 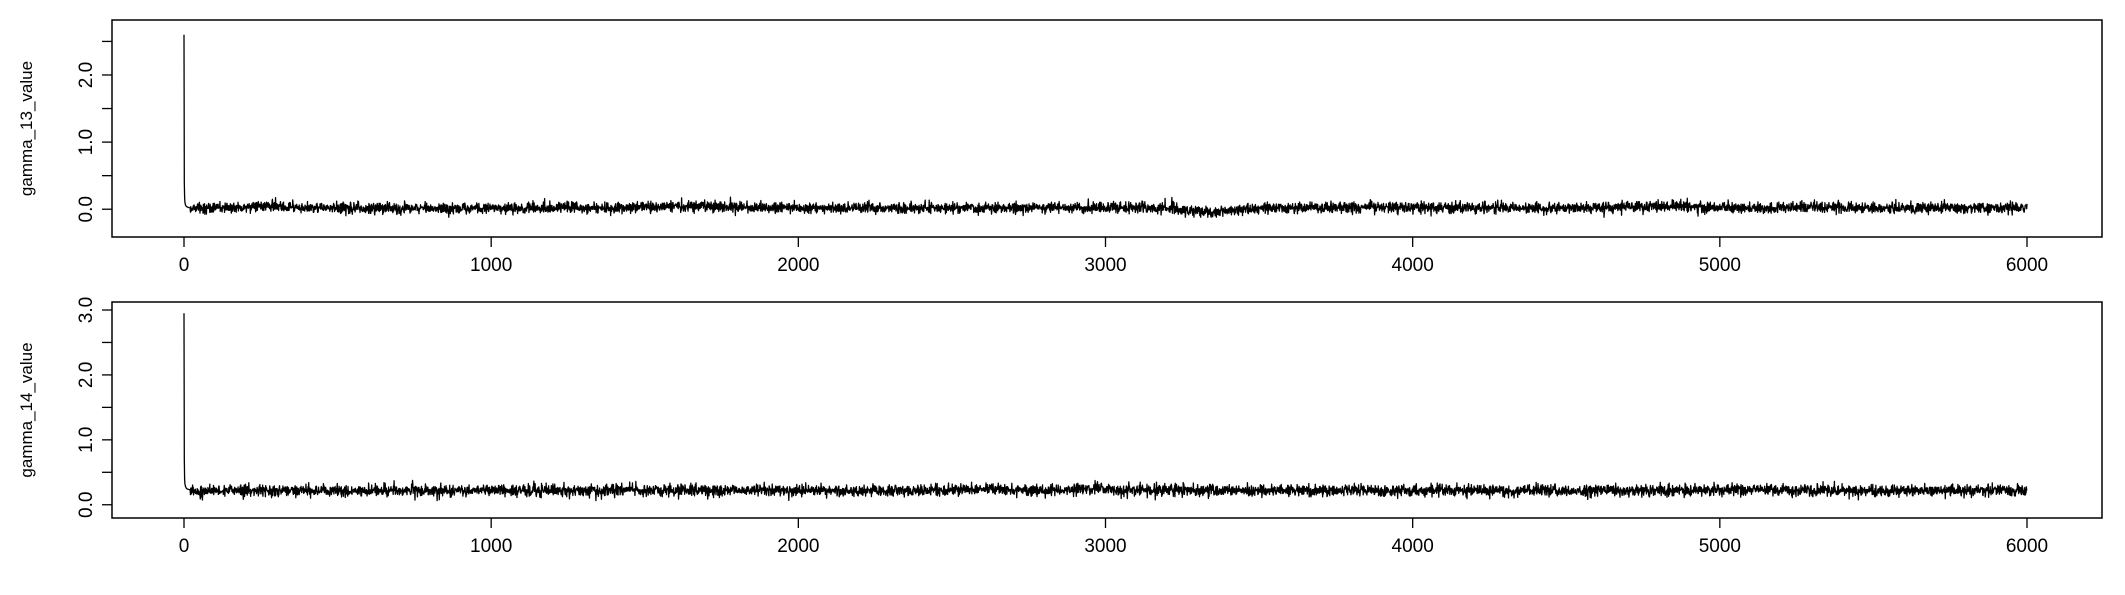 I want to click on y-axis-title: gamma_13_value, so click(x=26, y=128).